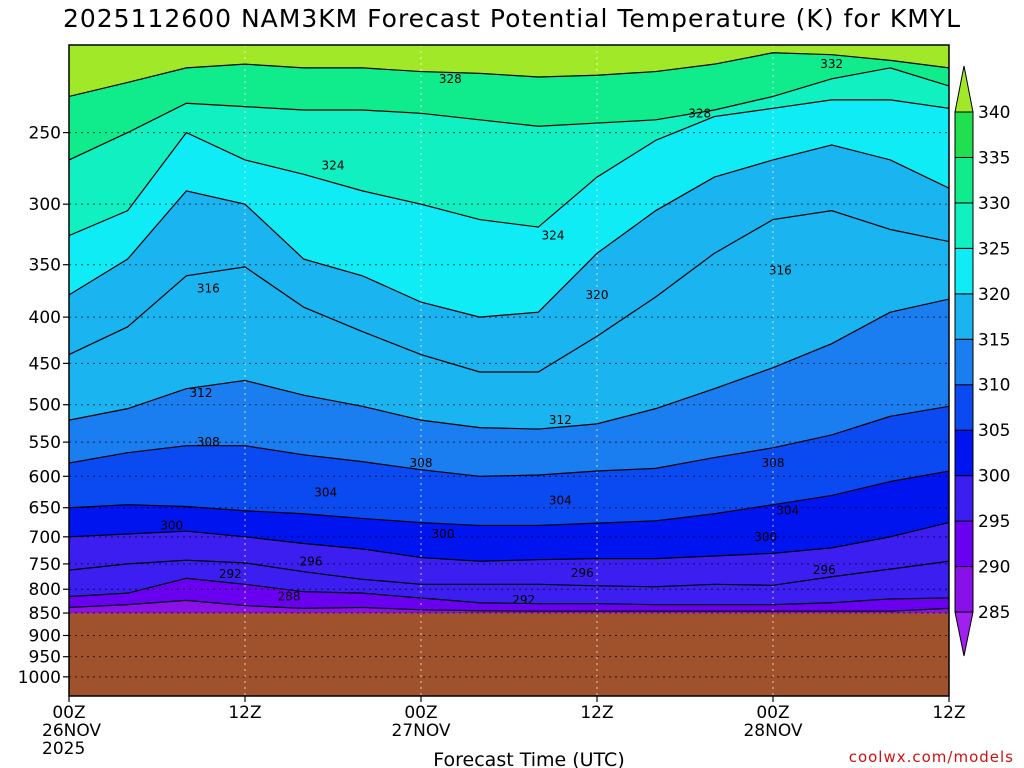  What do you see at coordinates (45, 134) in the screenshot?
I see `y-tick-label-250: 250` at bounding box center [45, 134].